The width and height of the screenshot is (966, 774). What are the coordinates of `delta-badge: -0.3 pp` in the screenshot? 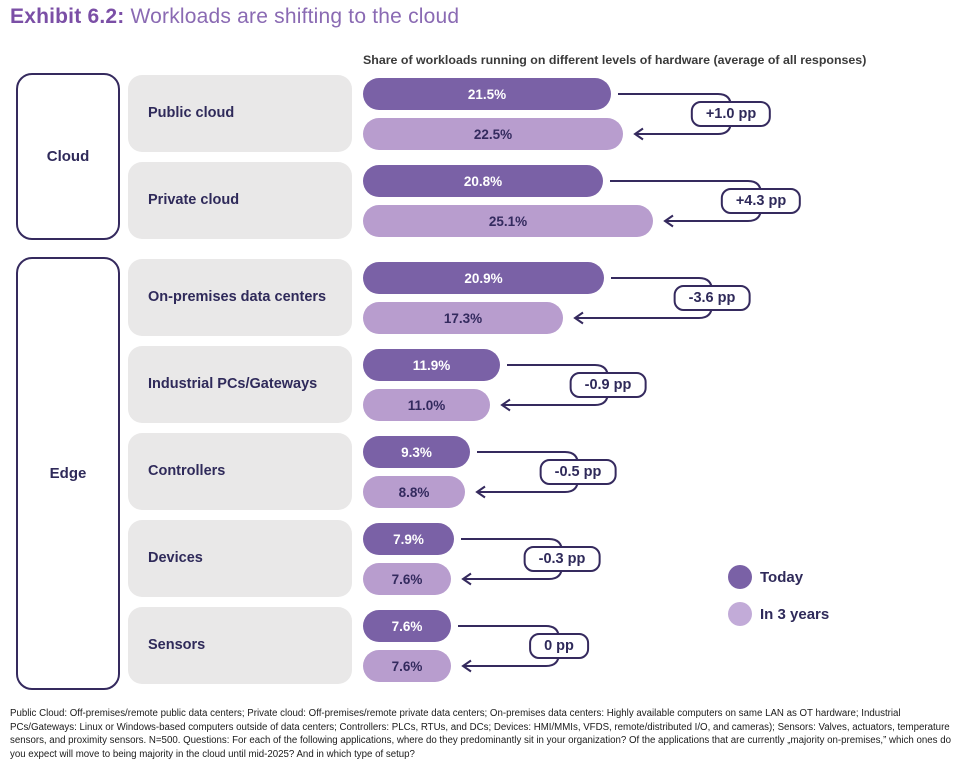 It's located at (562, 559).